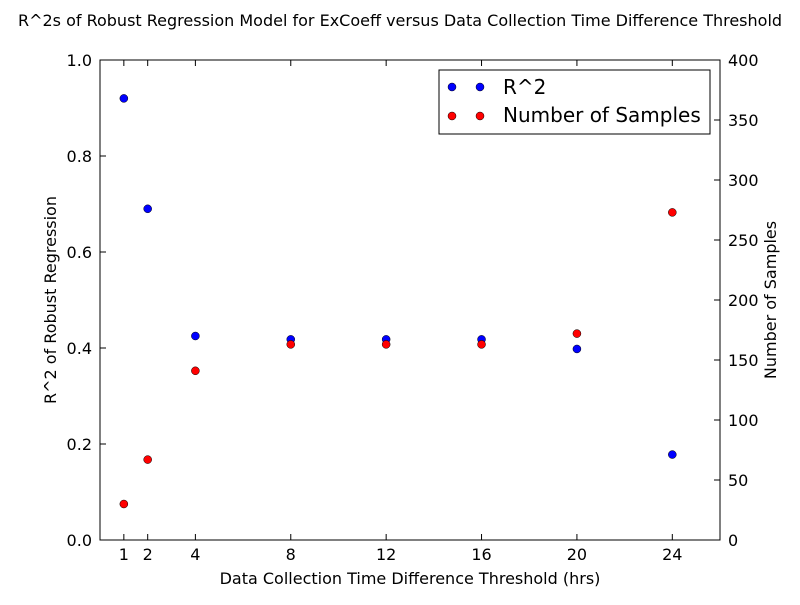  I want to click on y-right-tick-label: 350, so click(743, 120).